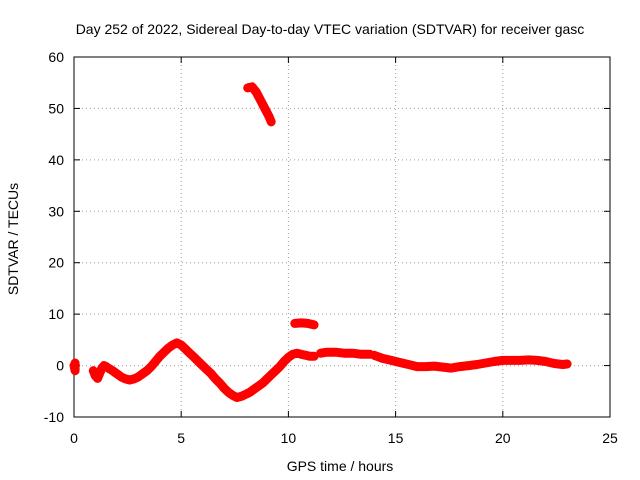  I want to click on x-tick-label: 20, so click(503, 438).